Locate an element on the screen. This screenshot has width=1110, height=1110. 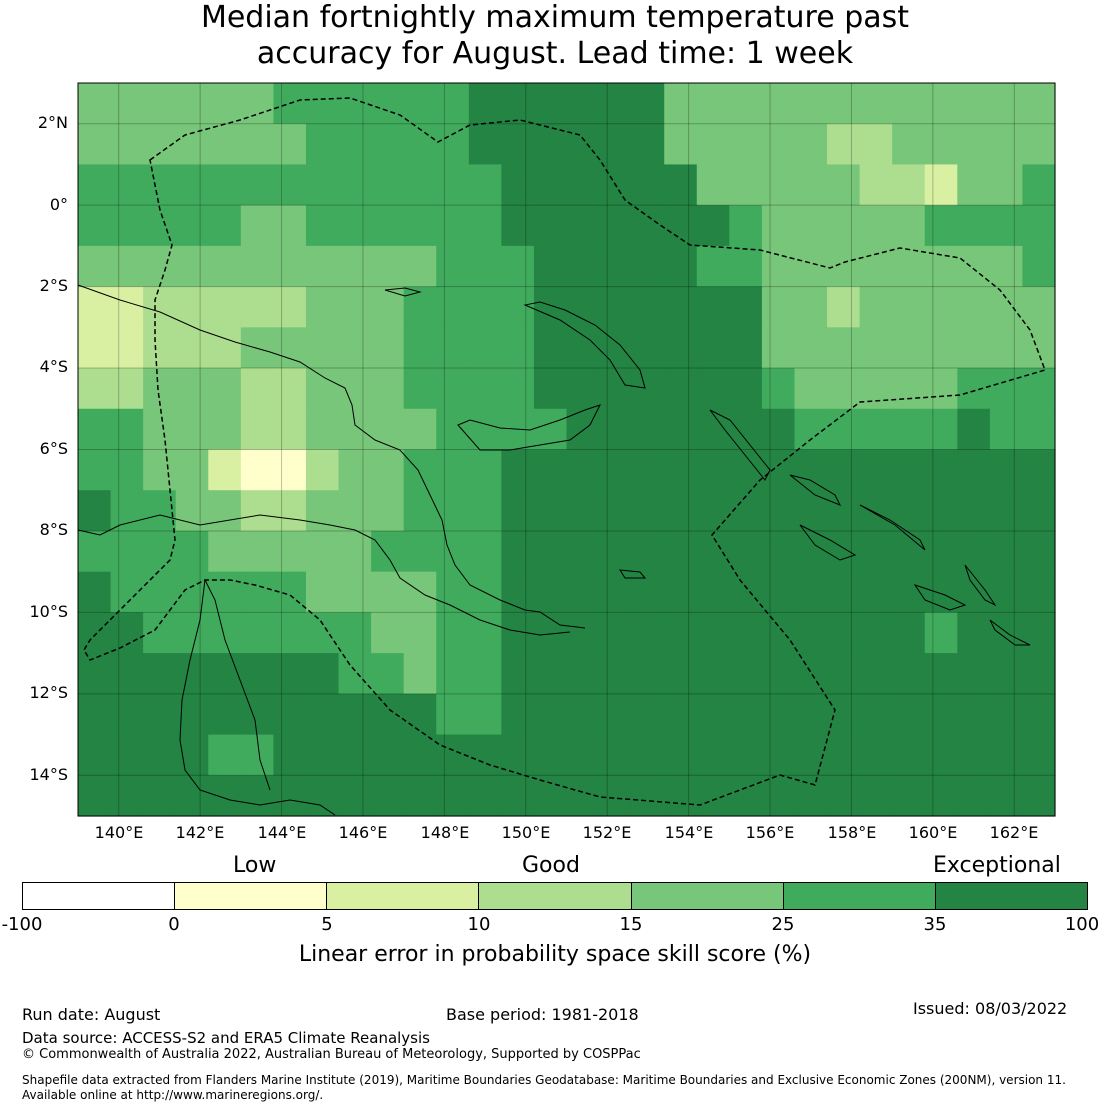
lon-label: 158°E is located at coordinates (852, 832).